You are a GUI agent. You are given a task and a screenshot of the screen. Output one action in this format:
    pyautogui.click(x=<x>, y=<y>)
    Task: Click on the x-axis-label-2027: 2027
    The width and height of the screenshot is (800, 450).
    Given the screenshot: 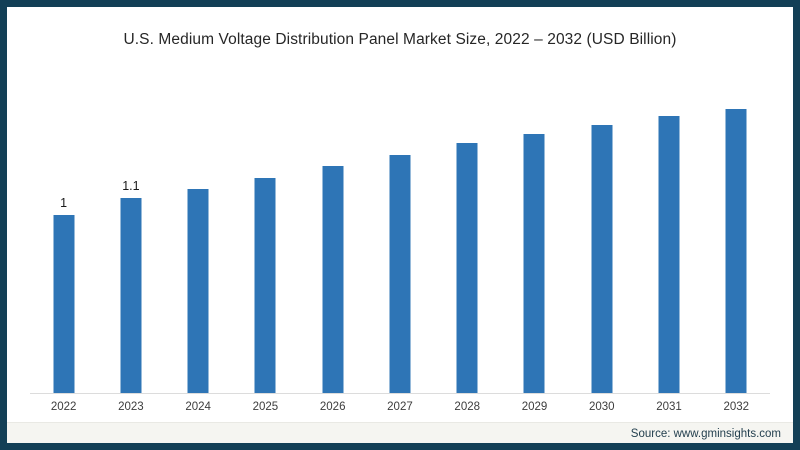 What is the action you would take?
    pyautogui.click(x=400, y=407)
    